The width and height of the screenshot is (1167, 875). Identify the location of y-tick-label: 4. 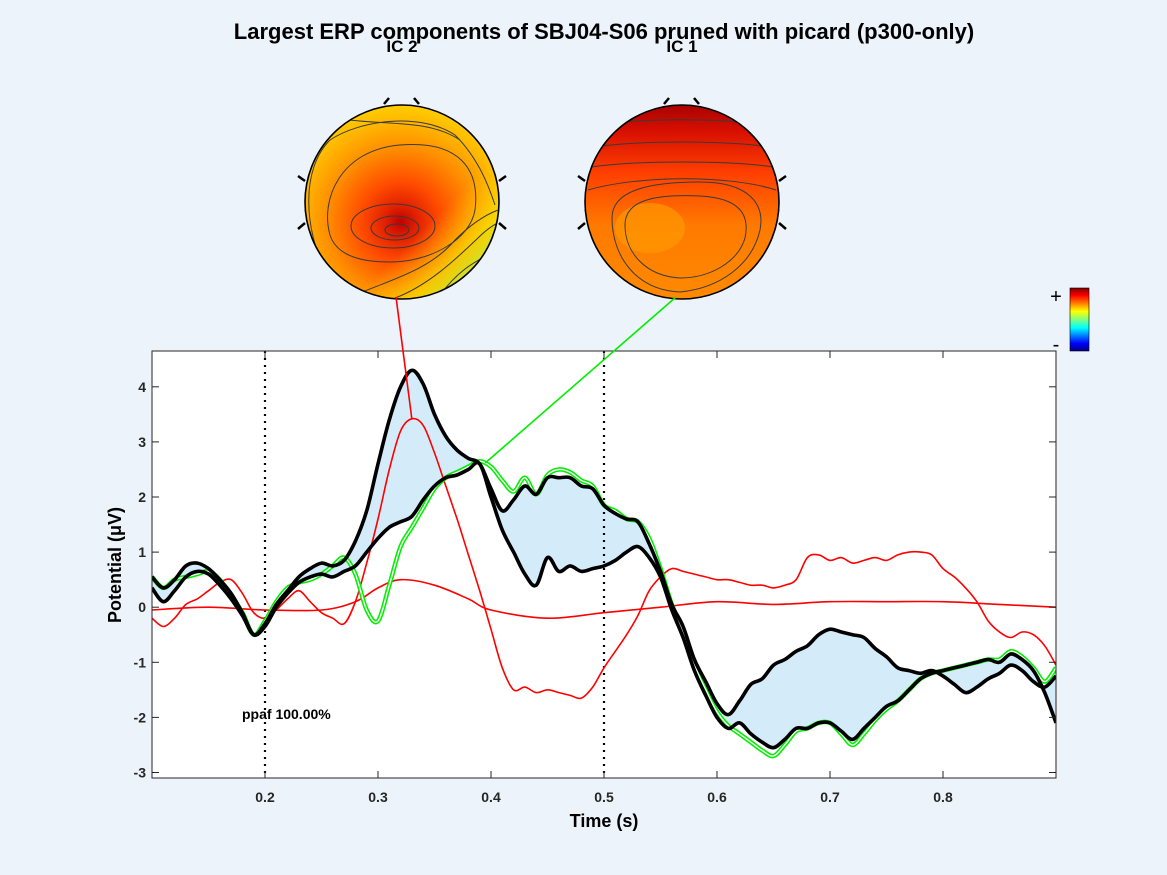
(142, 387).